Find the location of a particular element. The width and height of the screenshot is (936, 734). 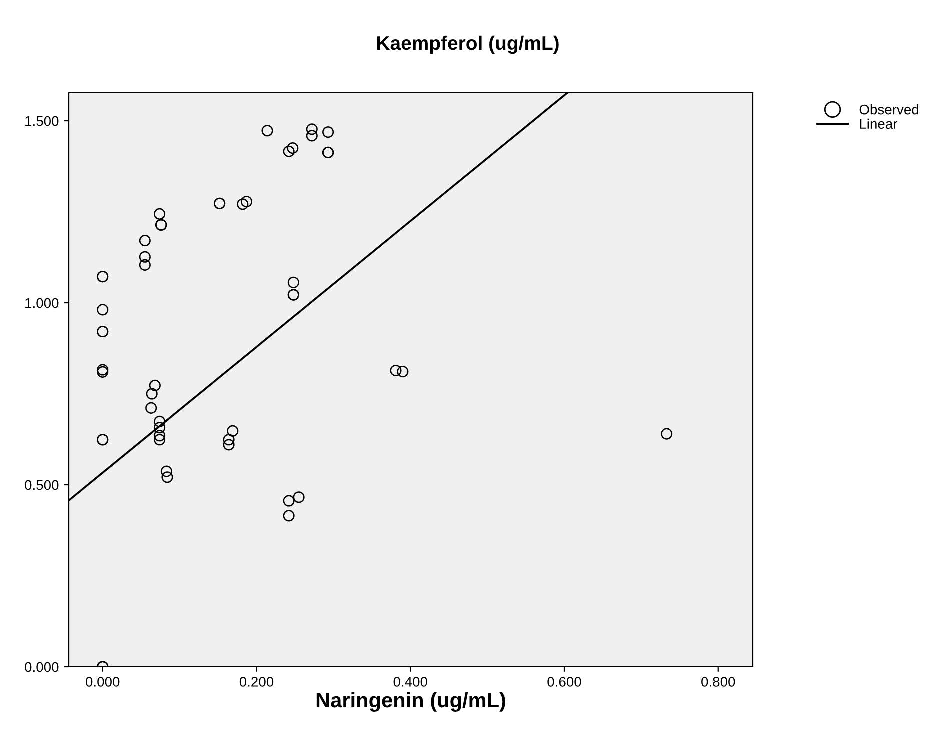

x-tick-label: 0.400 is located at coordinates (411, 682).